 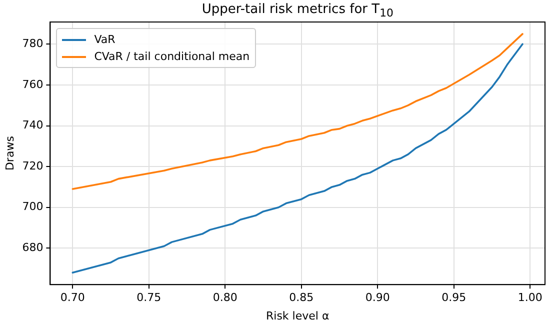 I want to click on x-tick-label: 0.95, so click(x=454, y=297).